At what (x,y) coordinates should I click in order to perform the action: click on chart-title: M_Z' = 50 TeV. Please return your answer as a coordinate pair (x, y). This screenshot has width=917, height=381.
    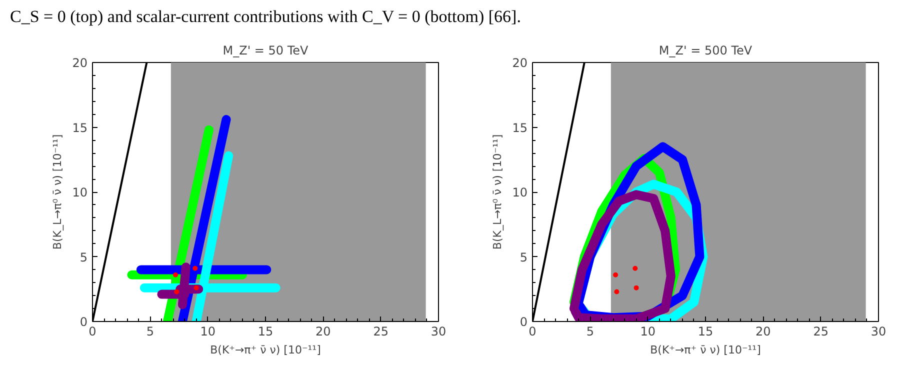
    Looking at the image, I should click on (266, 51).